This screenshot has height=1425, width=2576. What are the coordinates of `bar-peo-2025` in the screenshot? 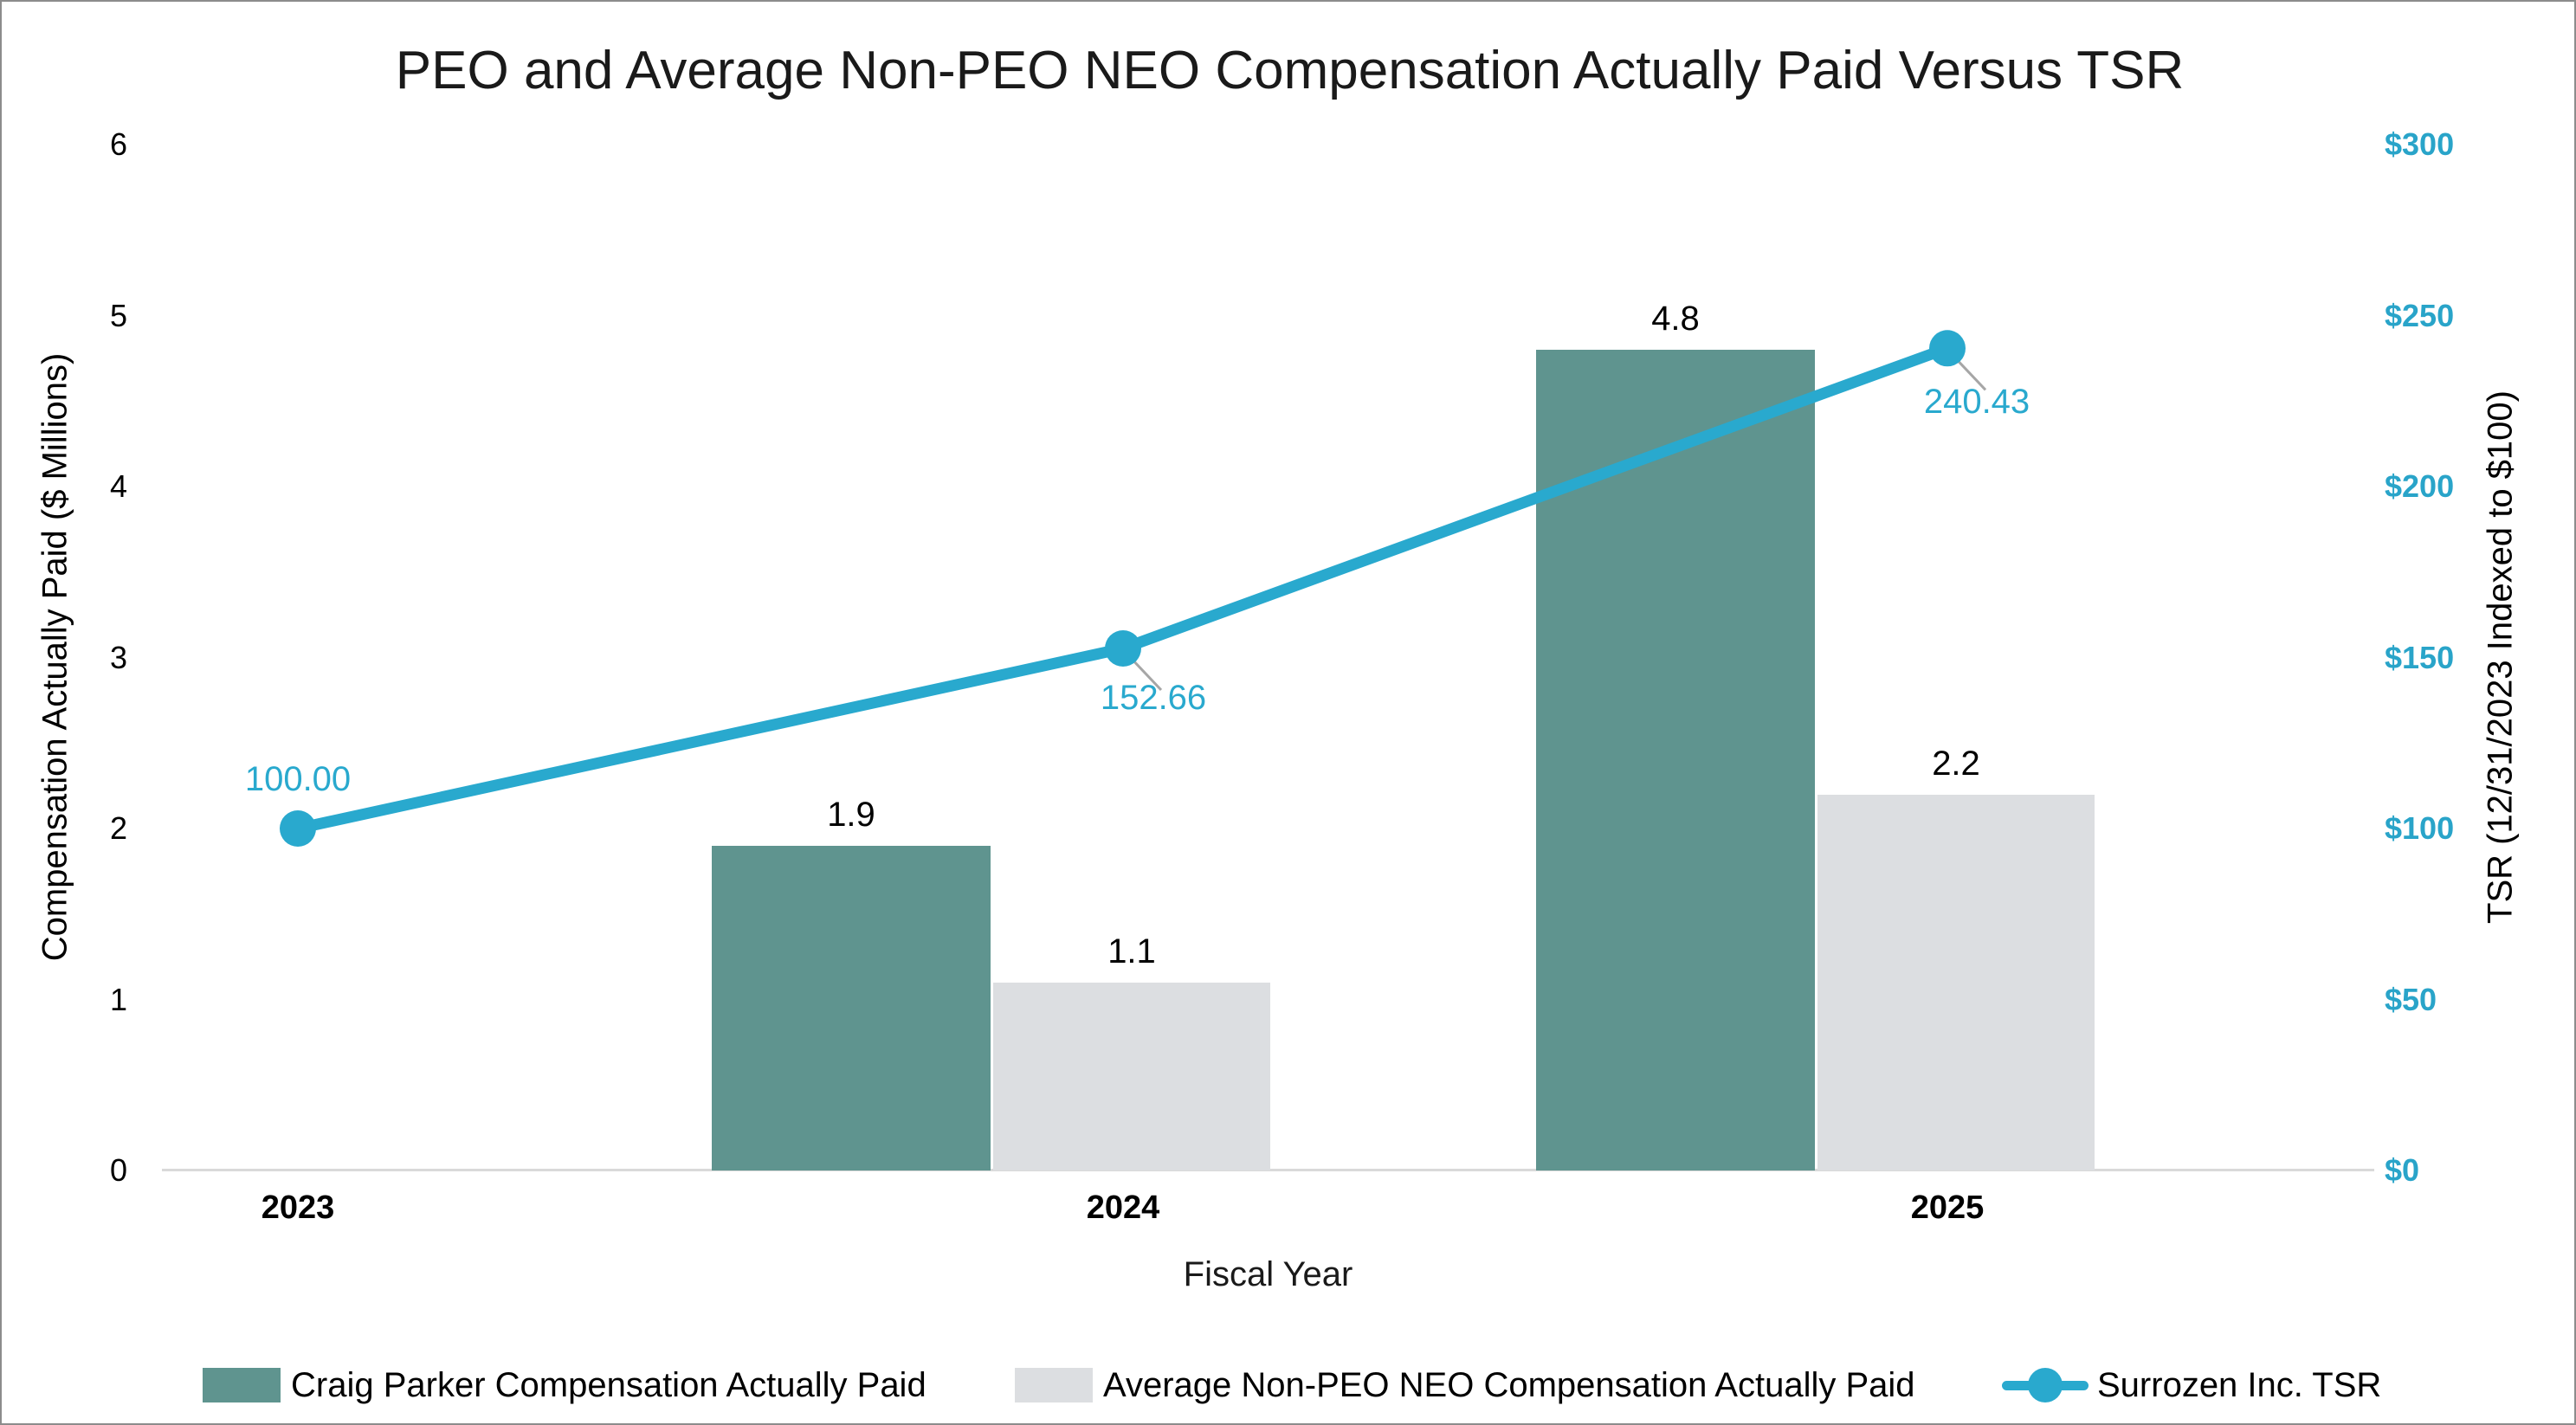 It's located at (1675, 760).